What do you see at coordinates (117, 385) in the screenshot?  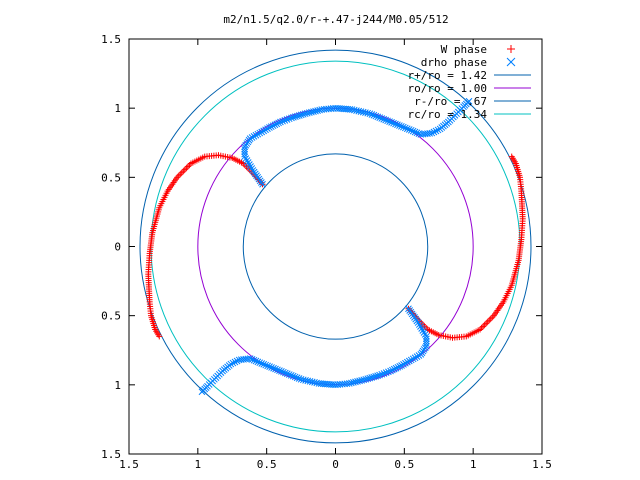 I see `y-tick-label: 1` at bounding box center [117, 385].